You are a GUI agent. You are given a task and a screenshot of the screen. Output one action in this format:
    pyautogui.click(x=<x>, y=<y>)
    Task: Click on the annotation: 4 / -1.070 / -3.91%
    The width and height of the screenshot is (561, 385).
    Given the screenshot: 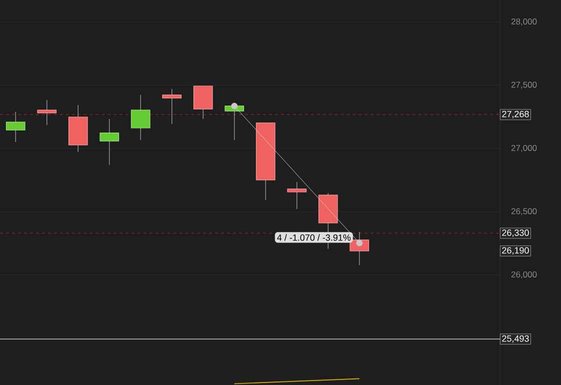 What is the action you would take?
    pyautogui.click(x=314, y=237)
    